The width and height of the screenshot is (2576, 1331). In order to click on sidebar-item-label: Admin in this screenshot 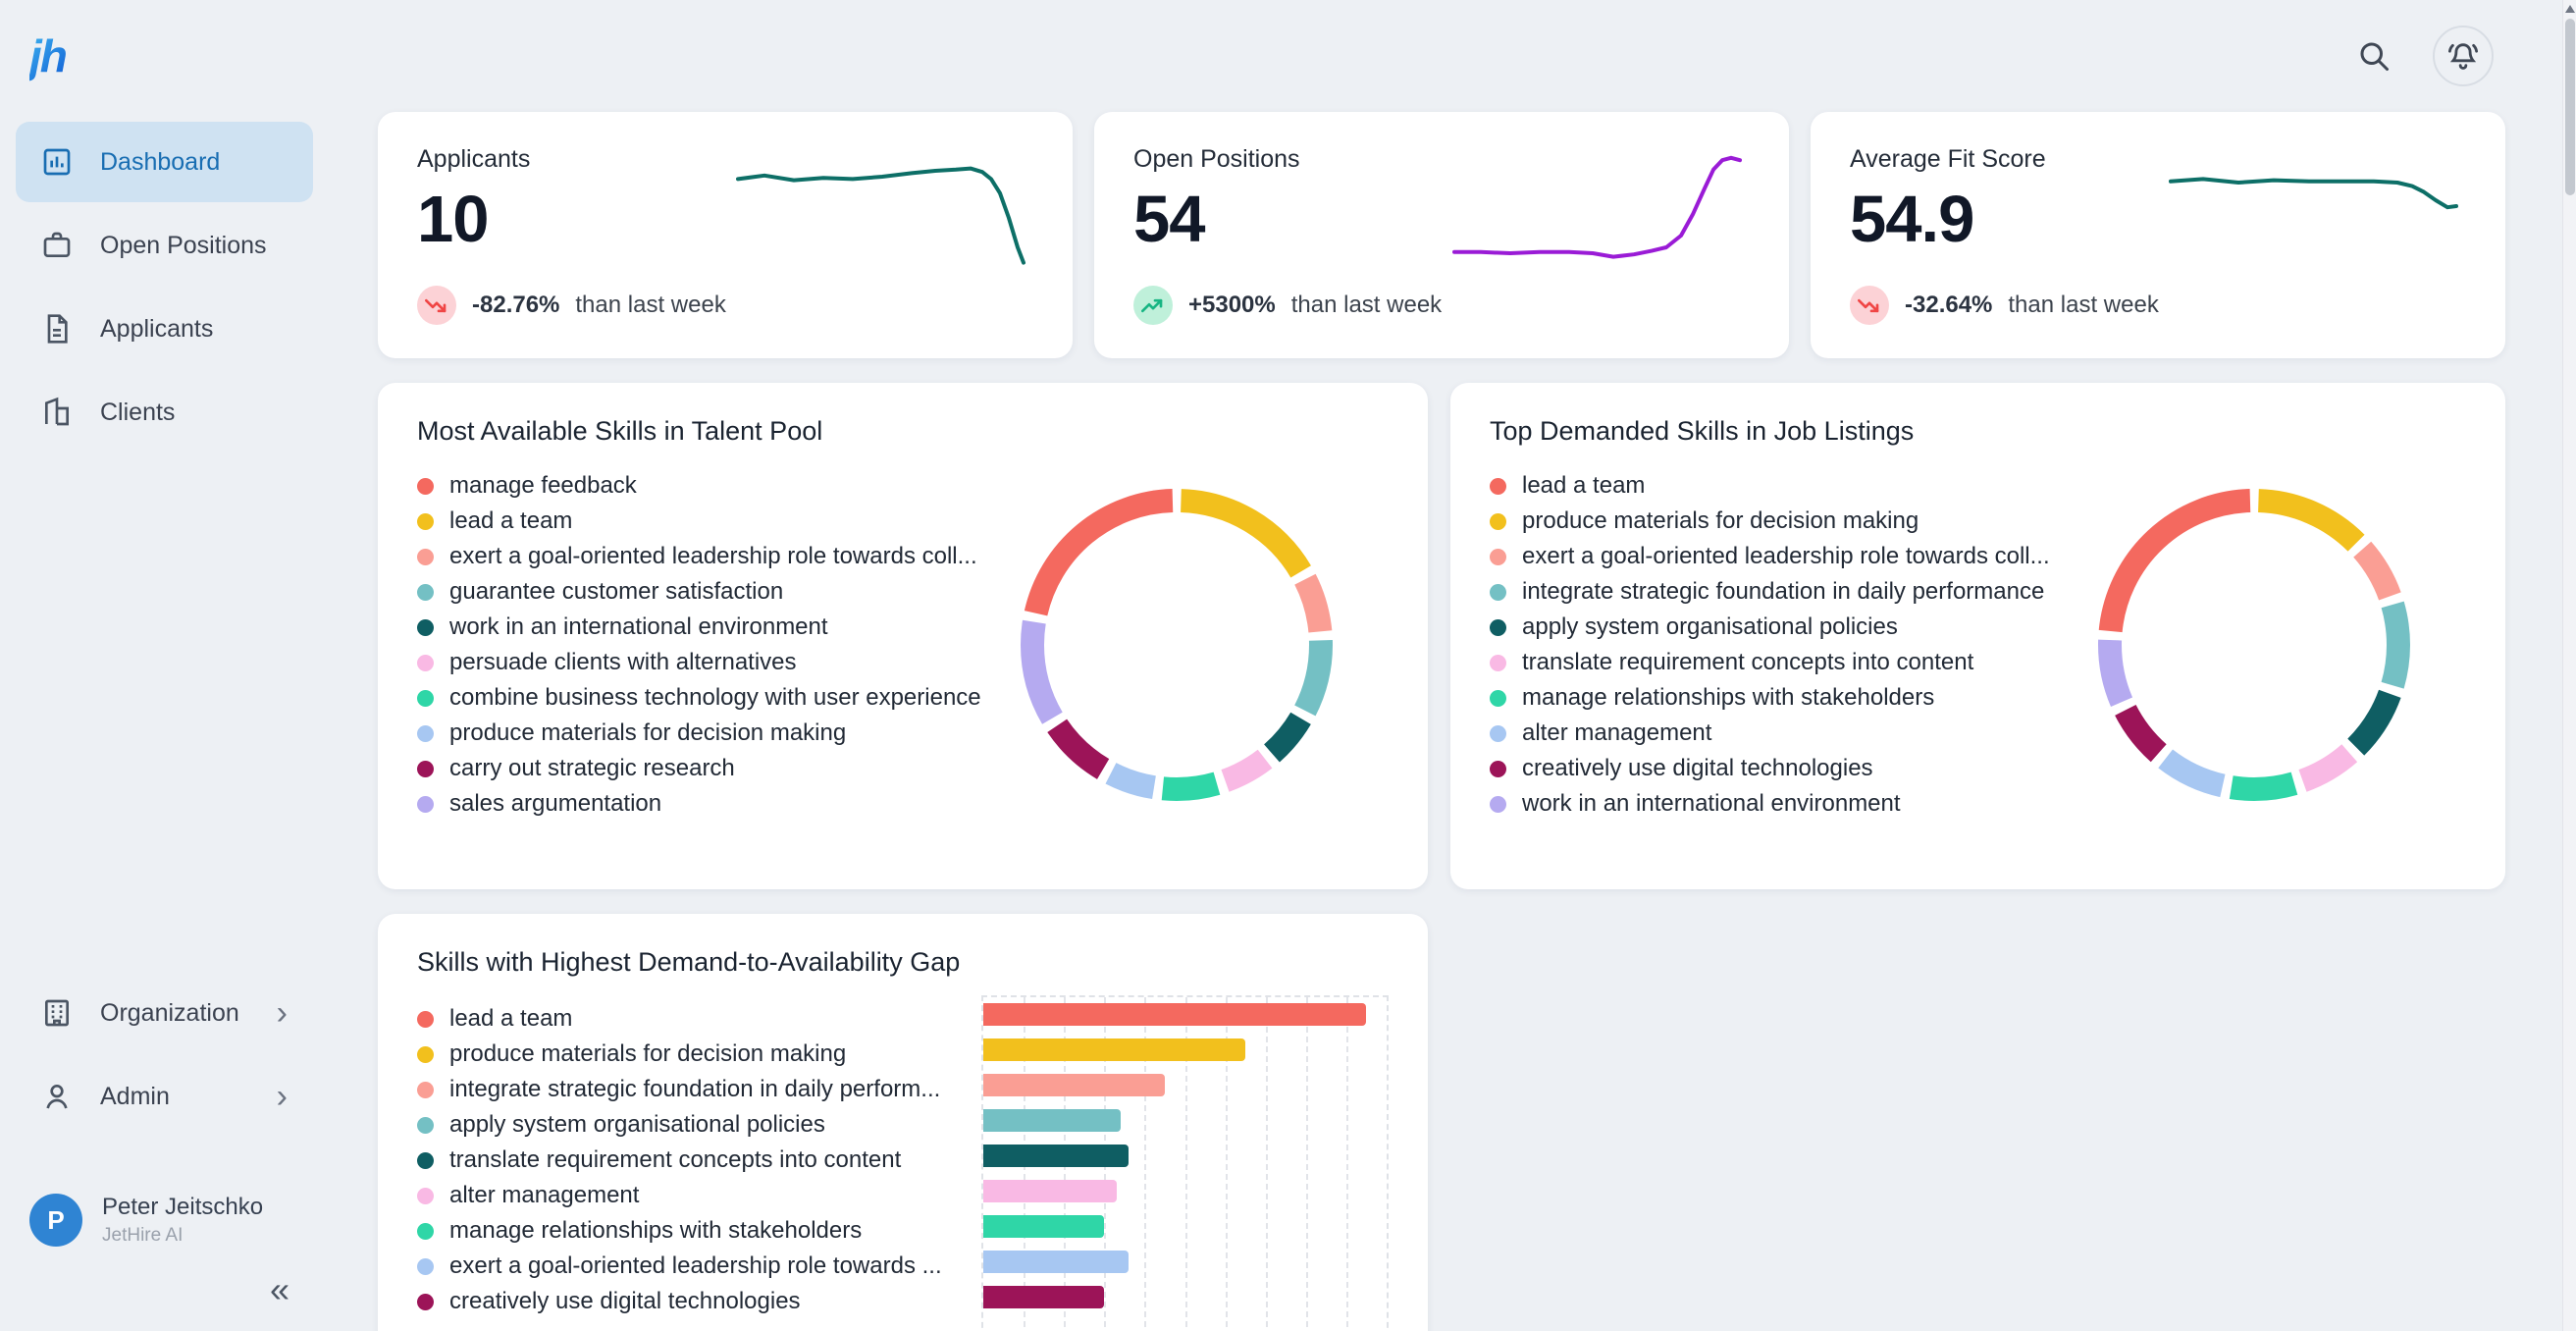, I will do `click(135, 1096)`.